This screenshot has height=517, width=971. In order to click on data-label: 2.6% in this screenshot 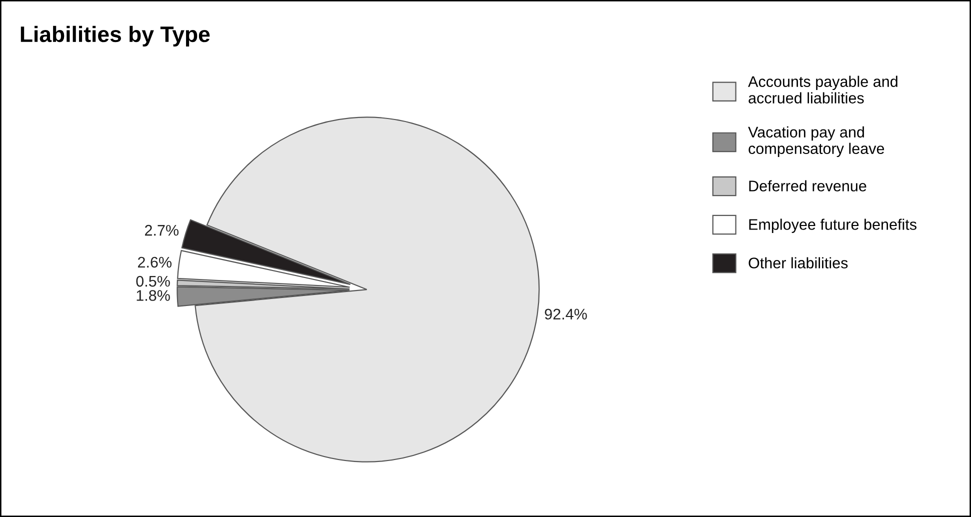, I will do `click(155, 262)`.